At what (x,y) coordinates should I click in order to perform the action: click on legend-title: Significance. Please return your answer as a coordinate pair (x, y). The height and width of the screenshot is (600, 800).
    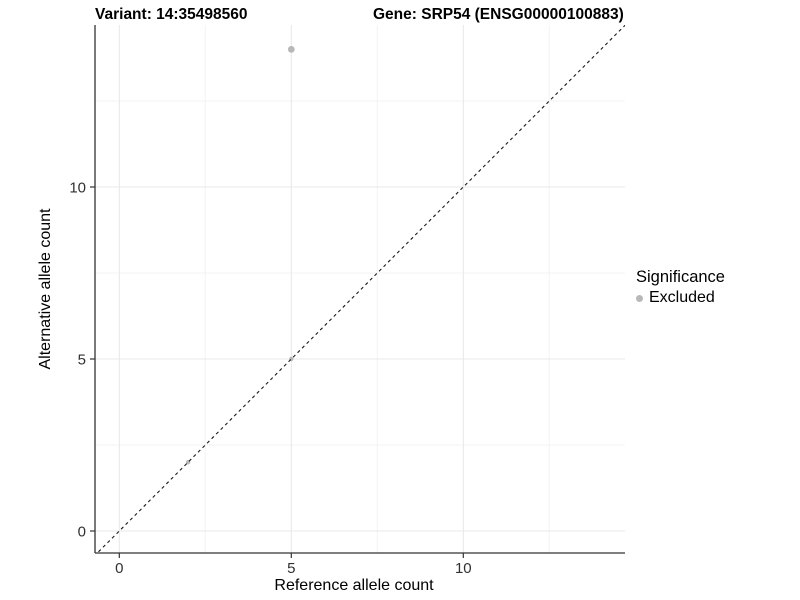
    Looking at the image, I should click on (680, 277).